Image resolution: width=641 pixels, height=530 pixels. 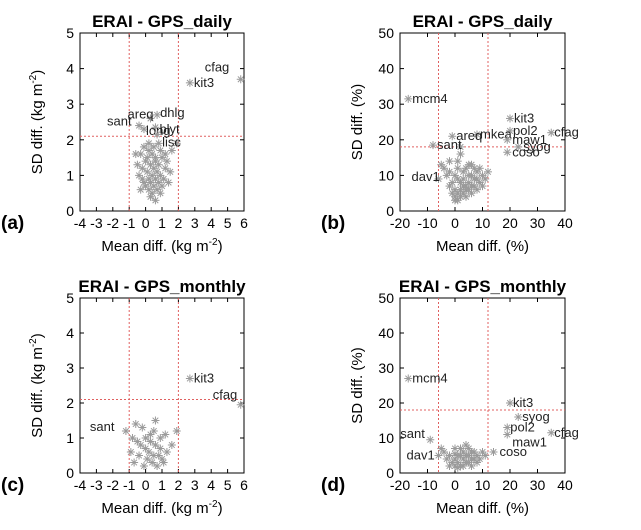 What do you see at coordinates (211, 223) in the screenshot?
I see `x-tick-label: 4` at bounding box center [211, 223].